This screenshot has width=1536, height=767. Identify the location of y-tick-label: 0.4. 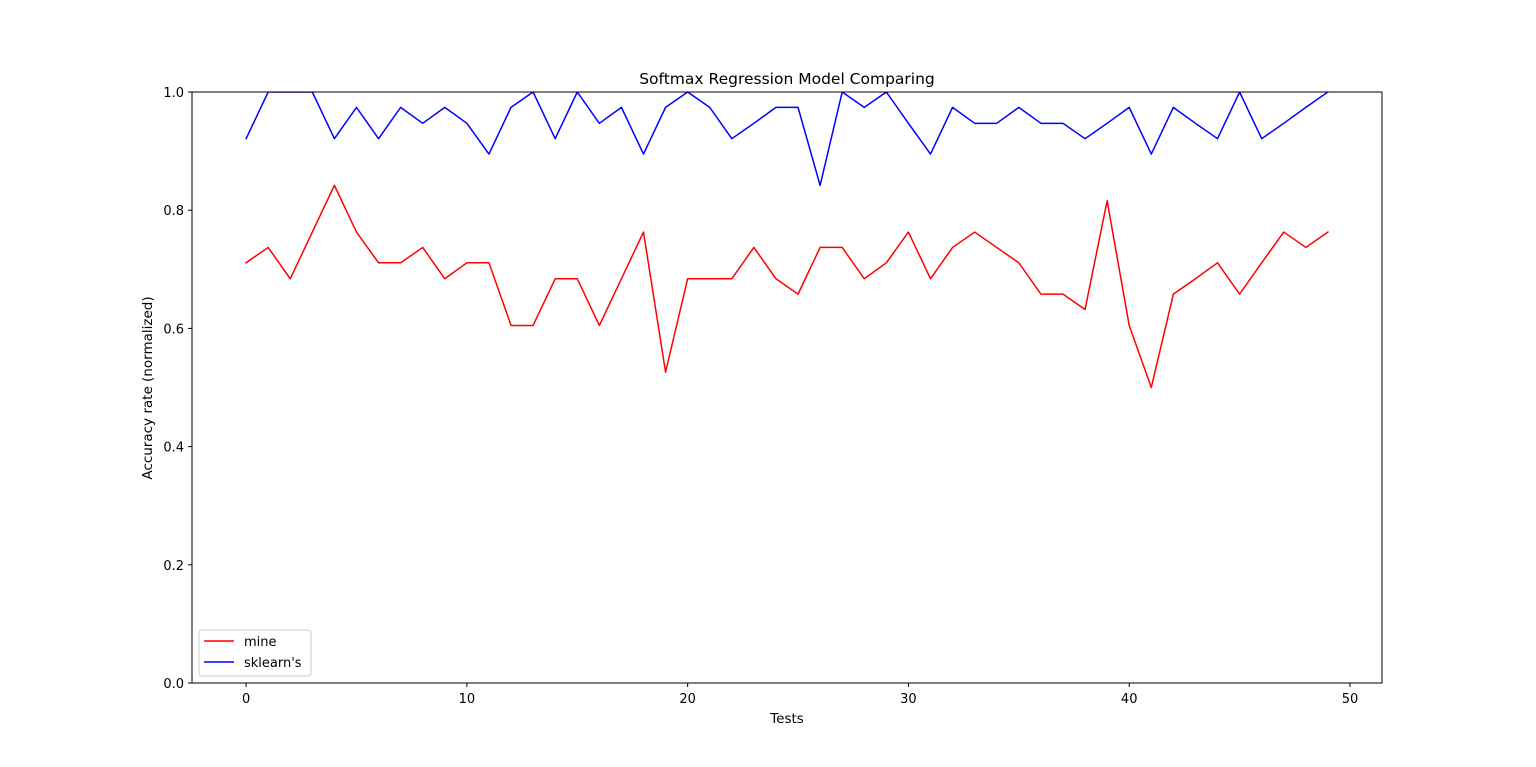
(173, 448).